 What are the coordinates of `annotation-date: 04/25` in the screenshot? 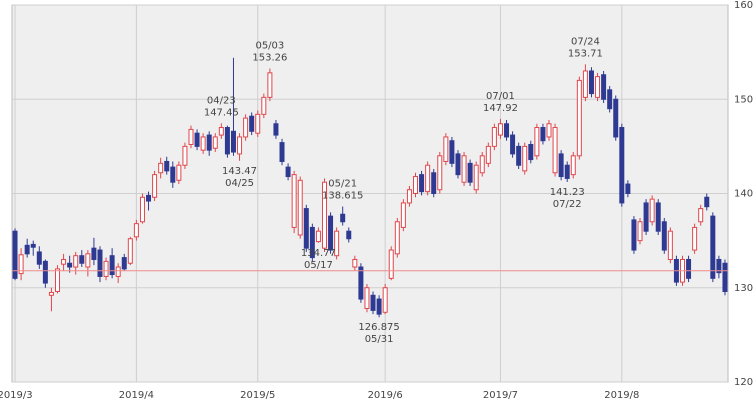 It's located at (239, 183).